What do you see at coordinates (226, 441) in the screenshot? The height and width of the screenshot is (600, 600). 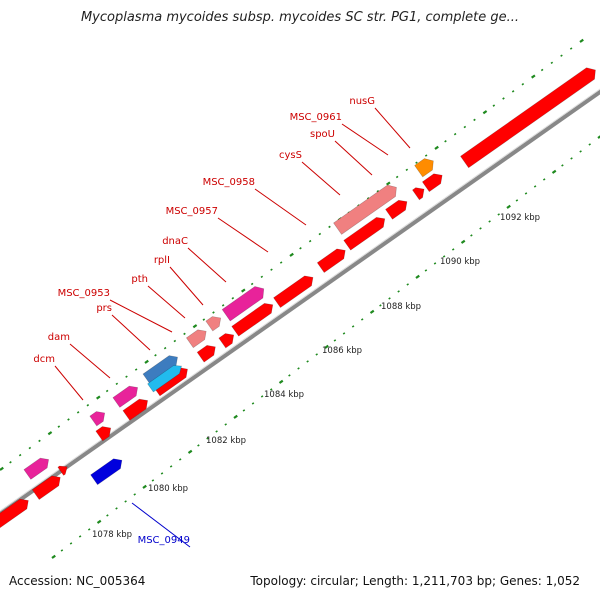 I see `scale-label: 1082 kbp` at bounding box center [226, 441].